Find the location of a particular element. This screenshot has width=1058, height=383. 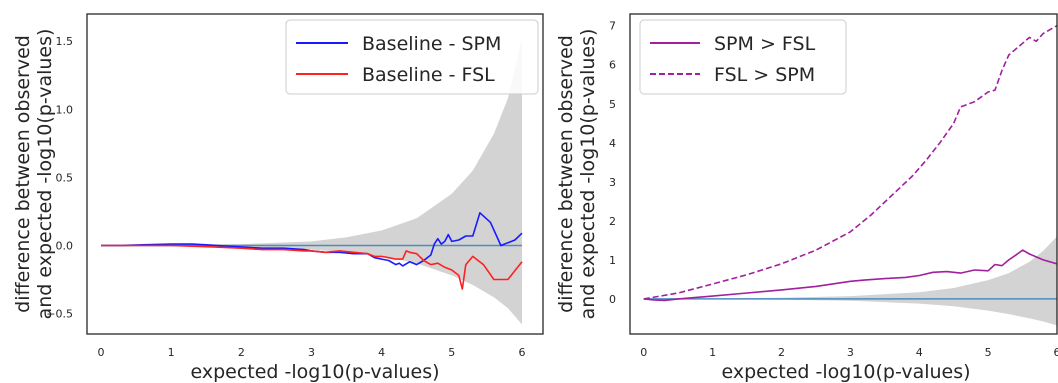

y-tick-label: 3 is located at coordinates (612, 182).